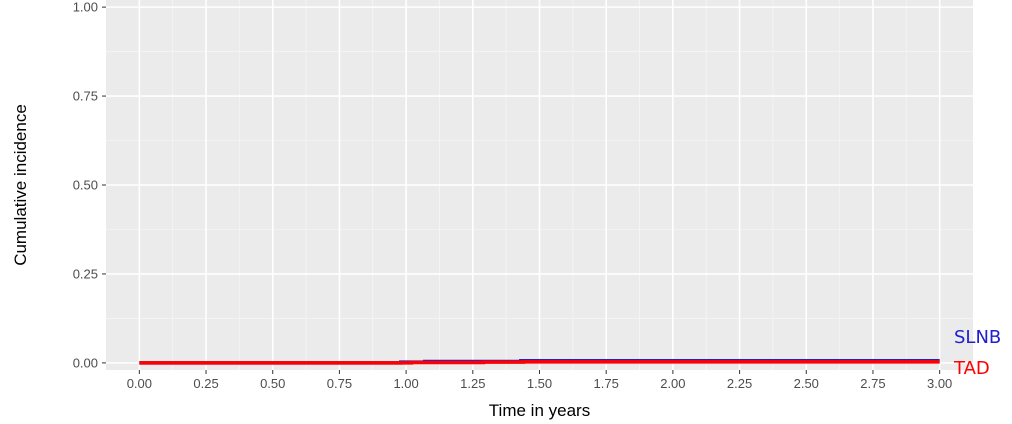 This screenshot has width=1012, height=424. Describe the element at coordinates (85, 273) in the screenshot. I see `y-tick-label: 0.25` at that location.